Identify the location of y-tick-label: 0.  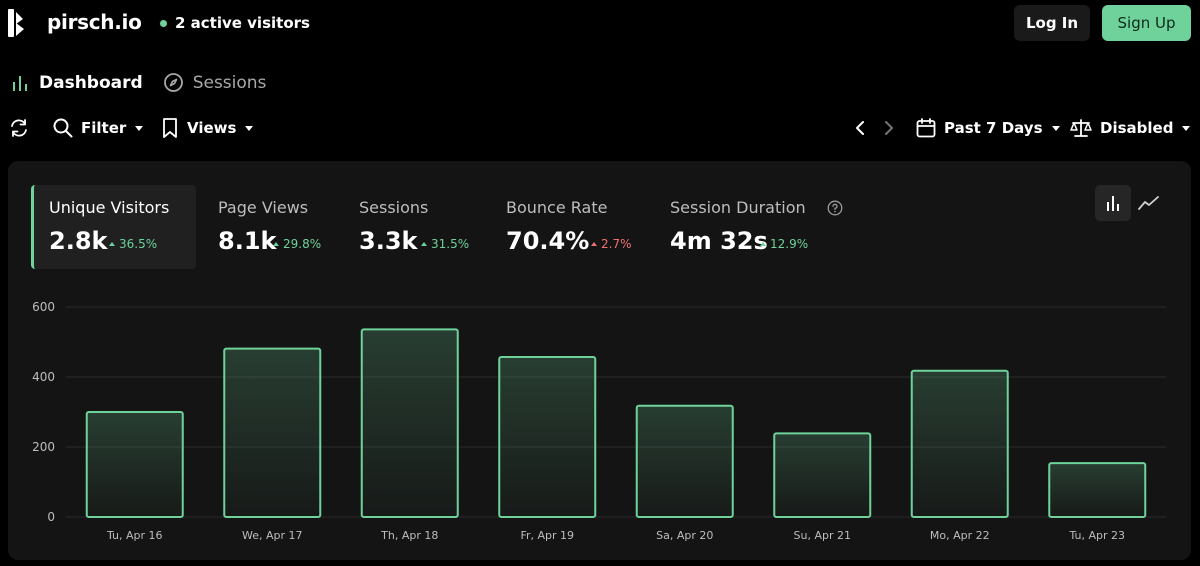
(51, 517).